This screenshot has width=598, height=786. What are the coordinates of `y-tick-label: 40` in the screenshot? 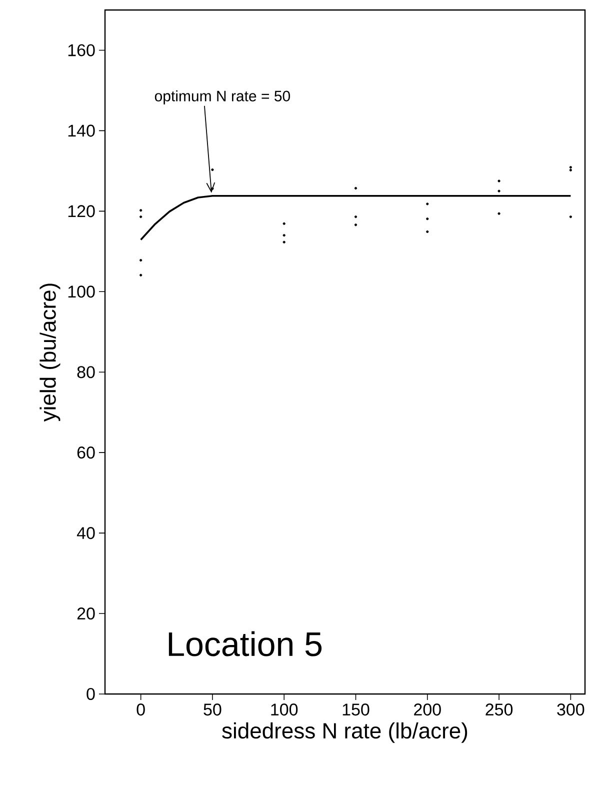 It's located at (85, 533).